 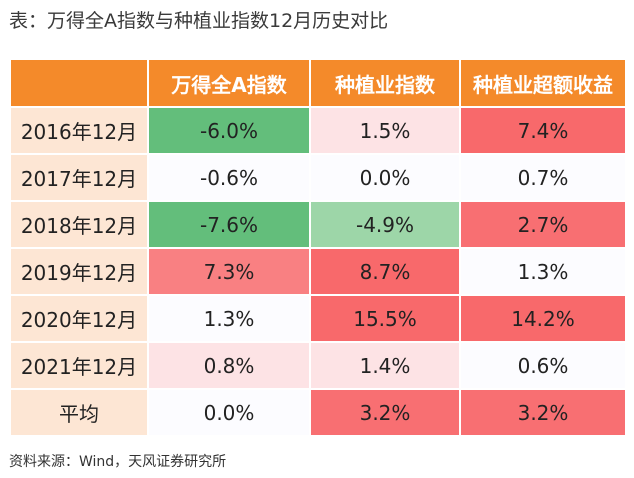 I want to click on excess-return-cell: 7.4%, so click(x=543, y=130).